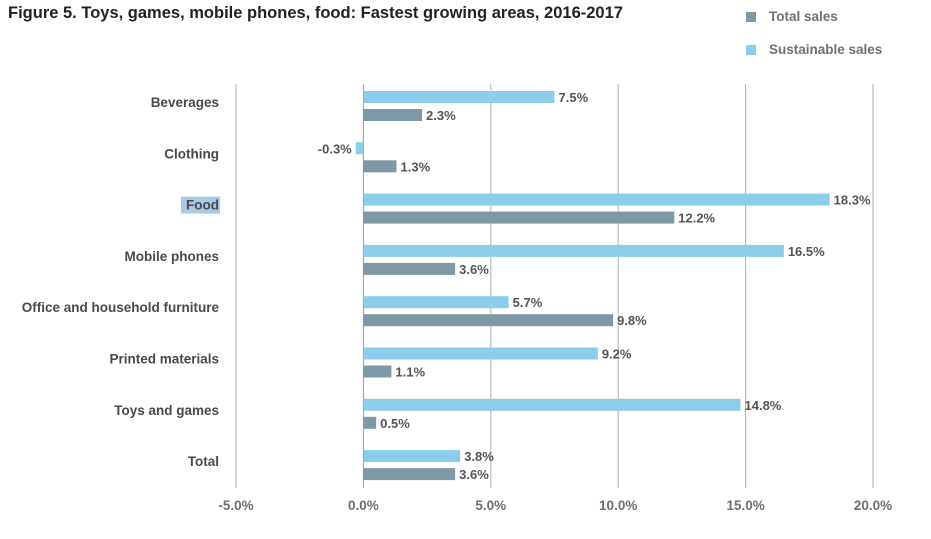 Image resolution: width=931 pixels, height=539 pixels. What do you see at coordinates (203, 461) in the screenshot?
I see `category-label: Total` at bounding box center [203, 461].